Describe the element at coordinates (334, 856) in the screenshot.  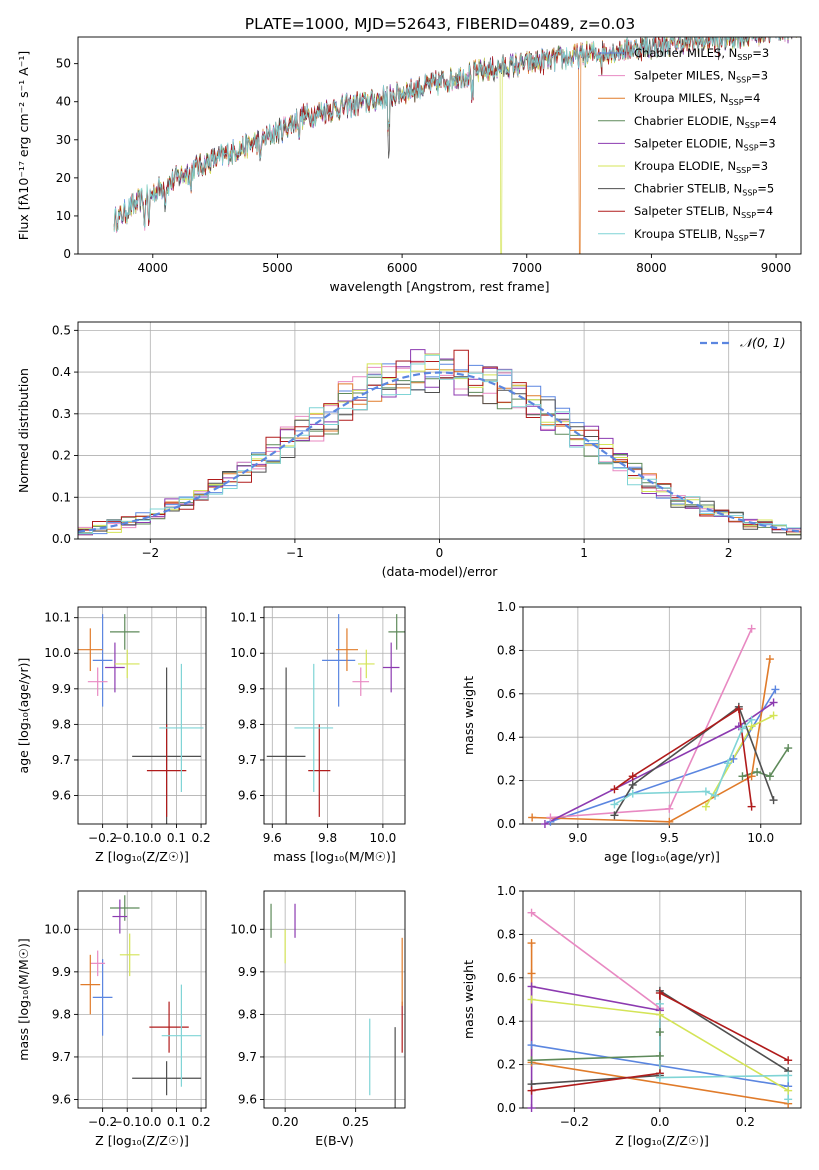
I see `x-axis-label: mass [log₁₀(M/M☉)]` at that location.